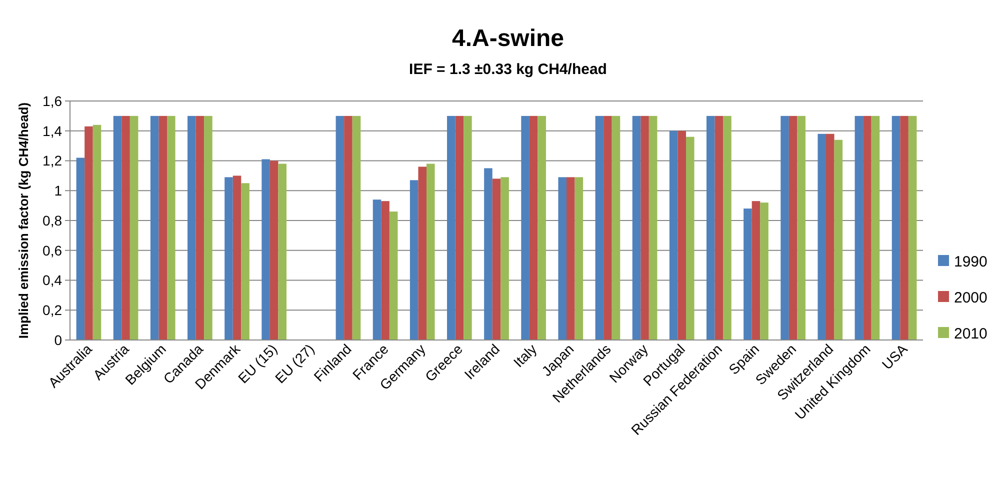  What do you see at coordinates (525, 355) in the screenshot?
I see `x-tick-label: Italy` at bounding box center [525, 355].